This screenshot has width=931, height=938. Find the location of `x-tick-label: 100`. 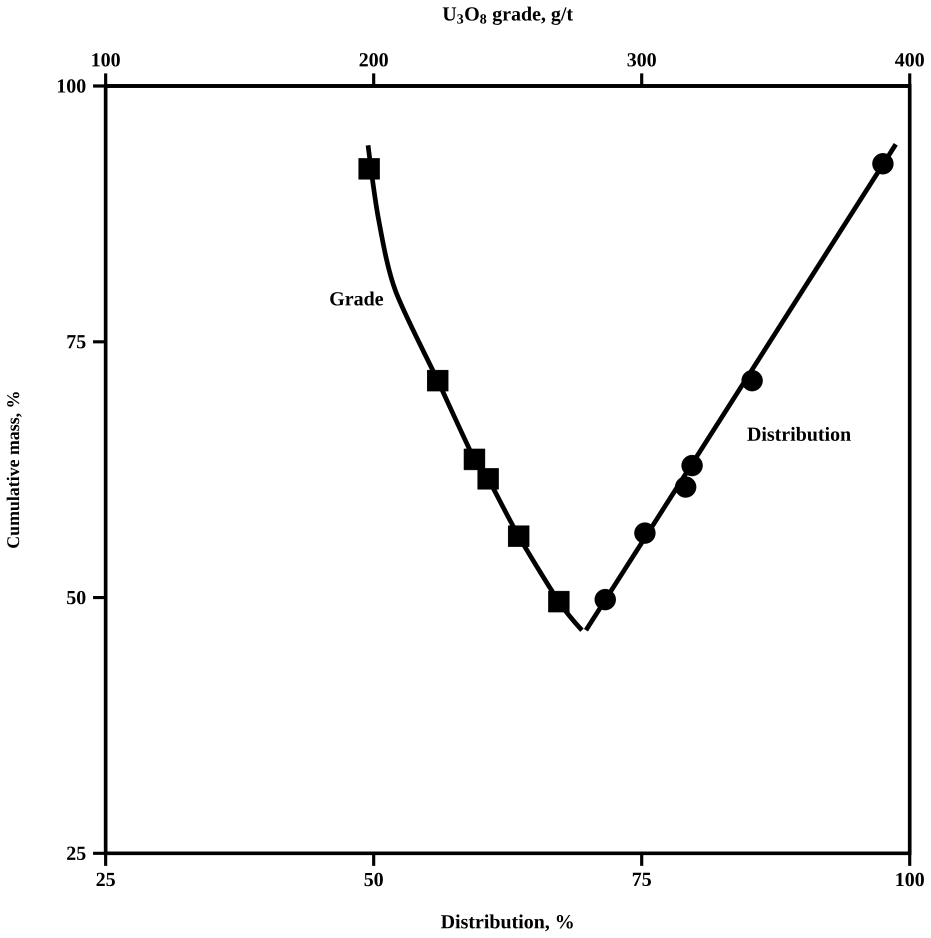

x-tick-label: 100 is located at coordinates (910, 879).